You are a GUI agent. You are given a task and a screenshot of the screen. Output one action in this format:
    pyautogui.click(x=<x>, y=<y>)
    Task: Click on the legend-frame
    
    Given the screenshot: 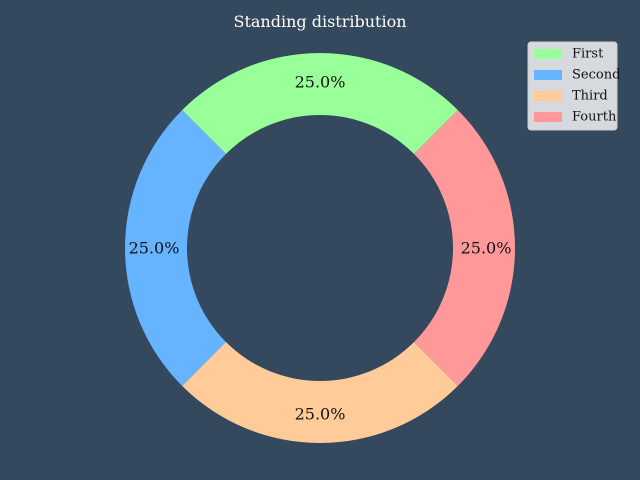 What is the action you would take?
    pyautogui.click(x=572, y=86)
    